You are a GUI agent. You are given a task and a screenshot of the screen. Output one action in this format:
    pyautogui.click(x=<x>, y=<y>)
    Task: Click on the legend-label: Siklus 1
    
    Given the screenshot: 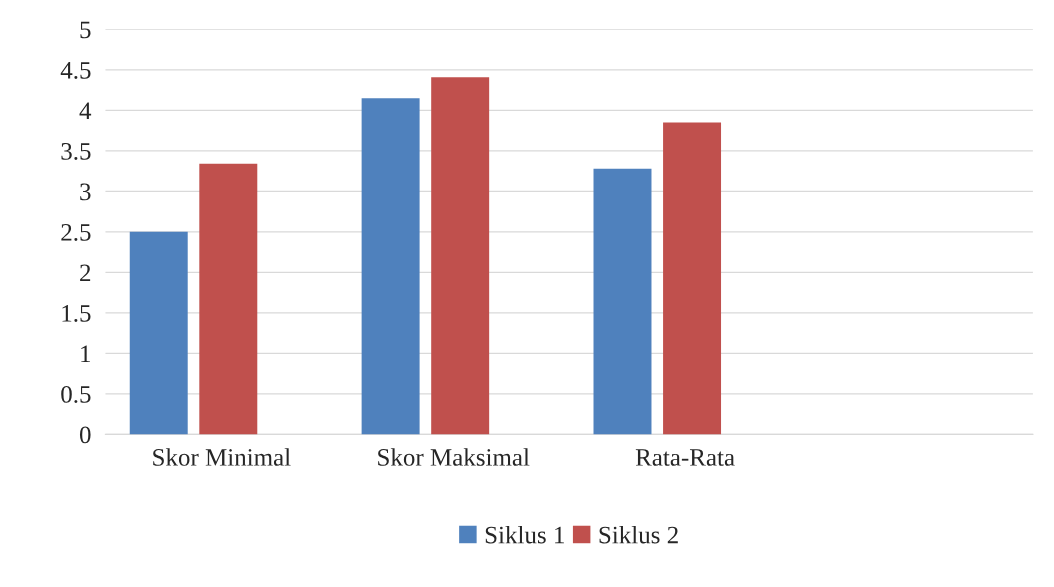 What is the action you would take?
    pyautogui.click(x=524, y=534)
    